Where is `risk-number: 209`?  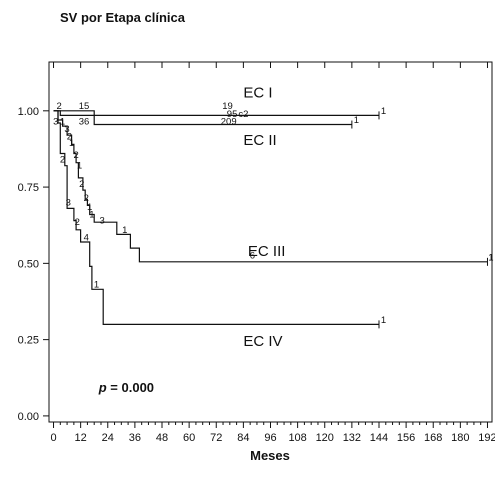 risk-number: 209 is located at coordinates (229, 121).